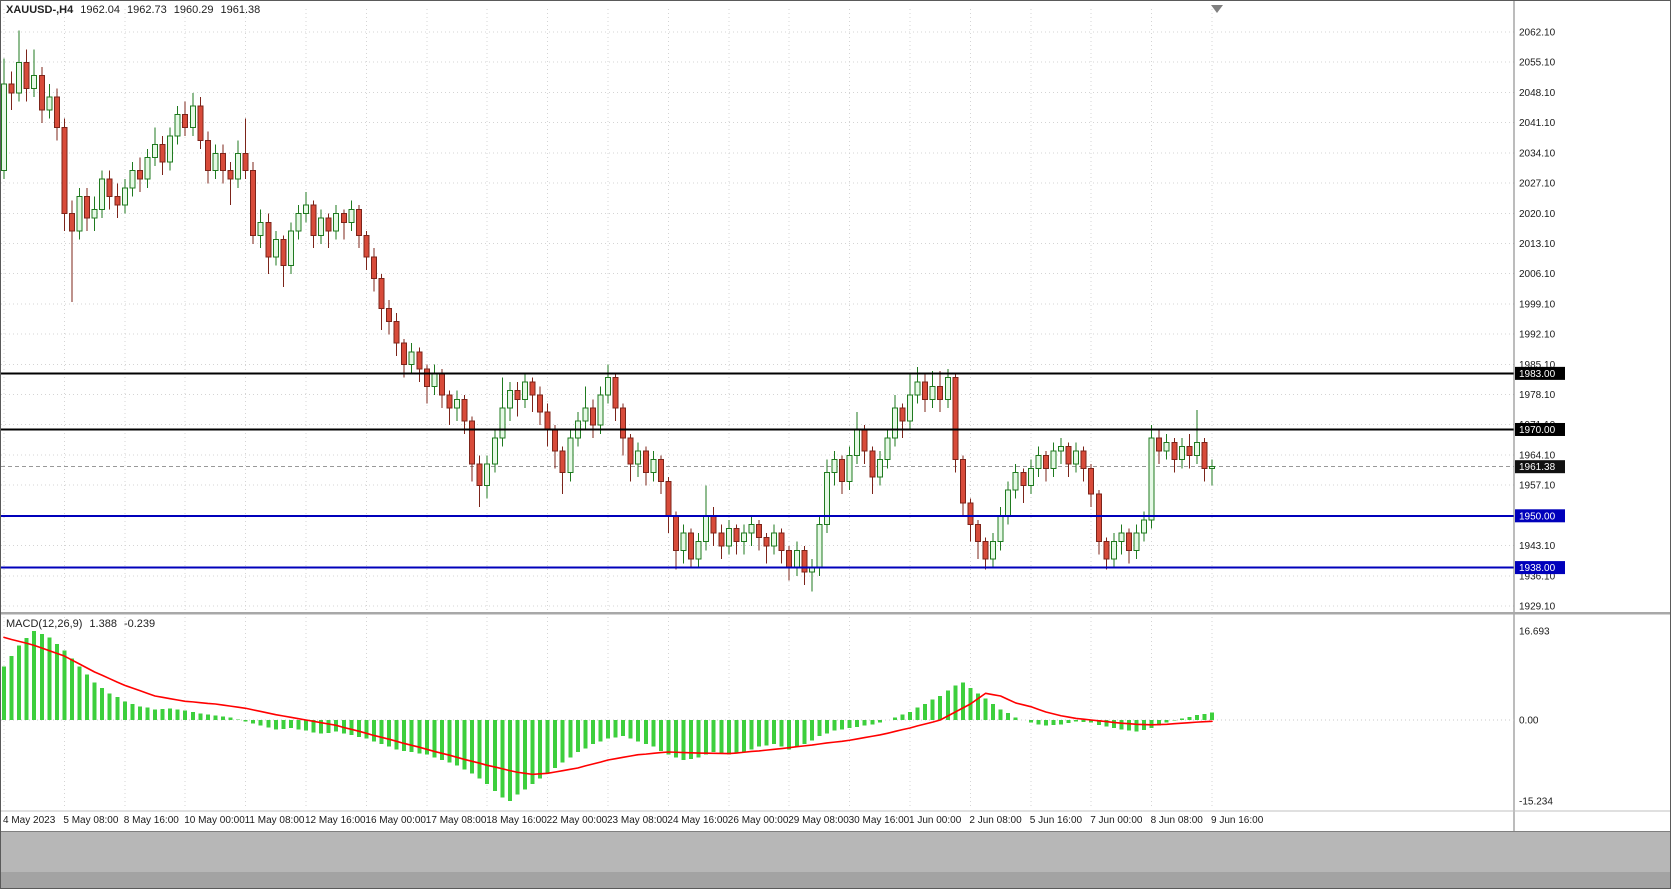 The height and width of the screenshot is (889, 1671). Describe the element at coordinates (1177, 820) in the screenshot. I see `time-axis-label: 8 Jun 08:00` at that location.